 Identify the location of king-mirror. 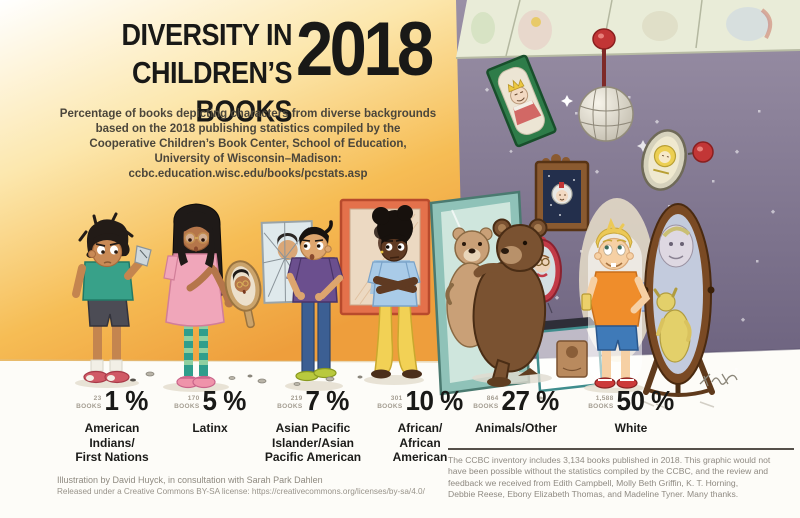
(521, 101).